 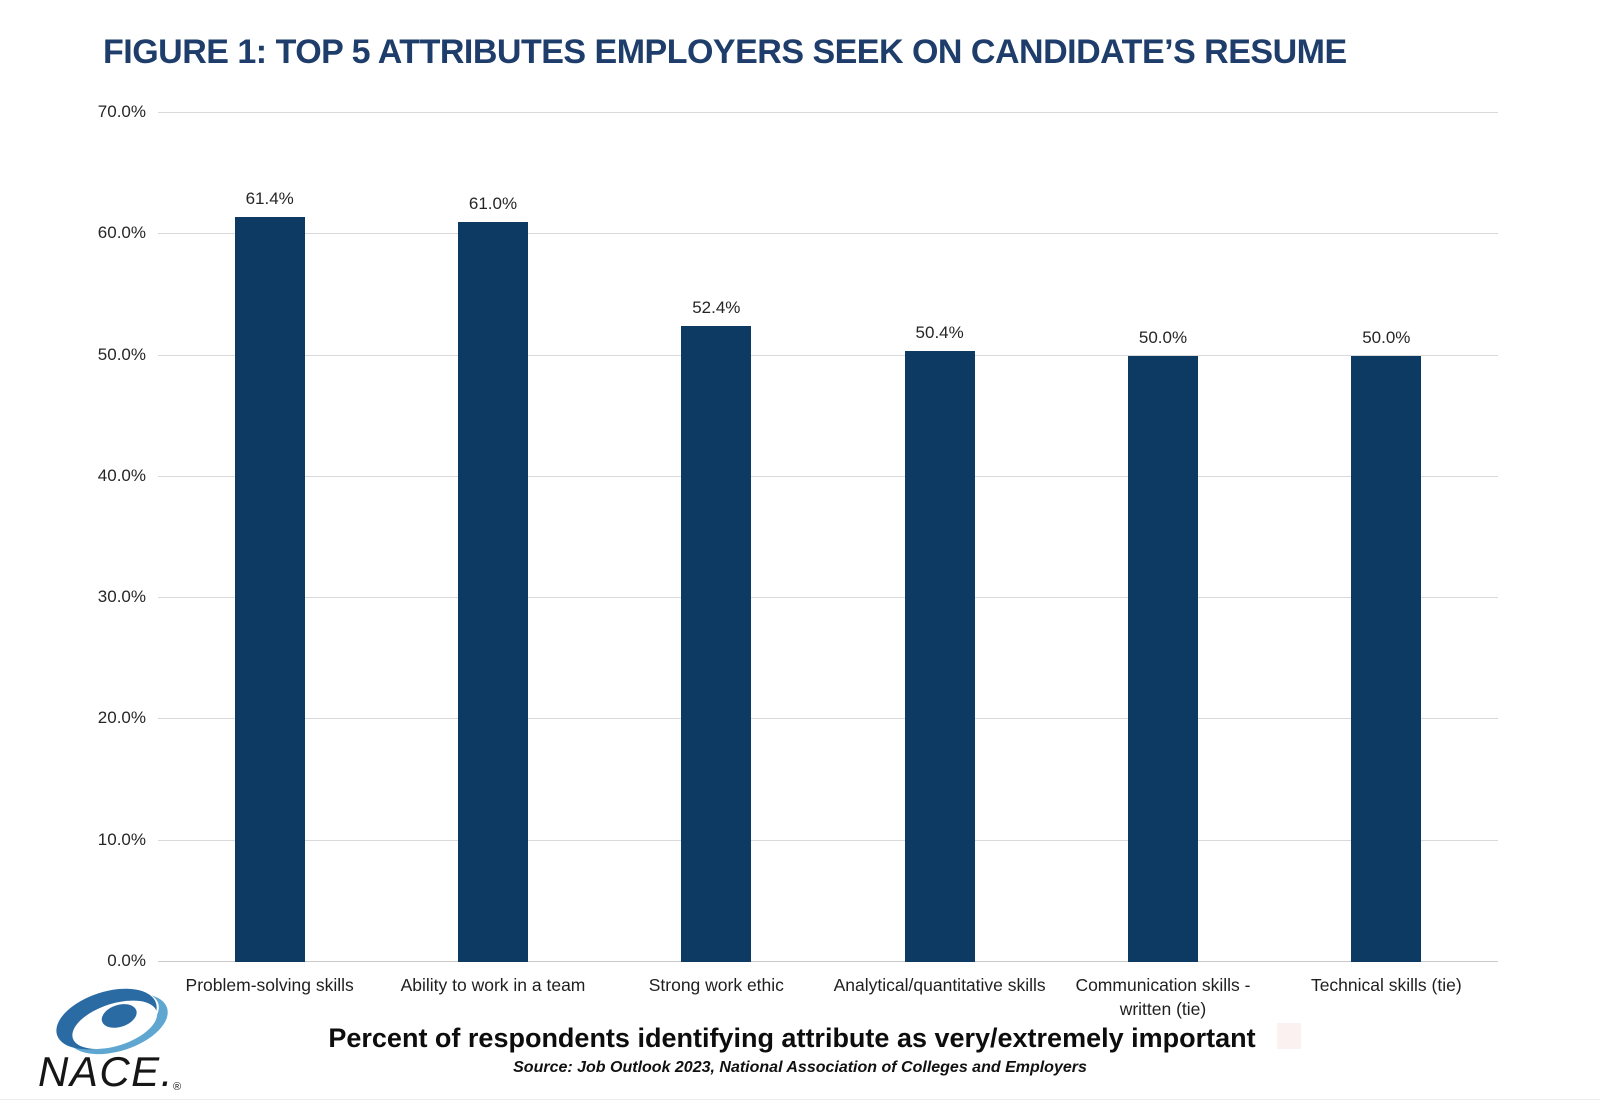 What do you see at coordinates (493, 985) in the screenshot?
I see `x-category-label: Ability to work in a team` at bounding box center [493, 985].